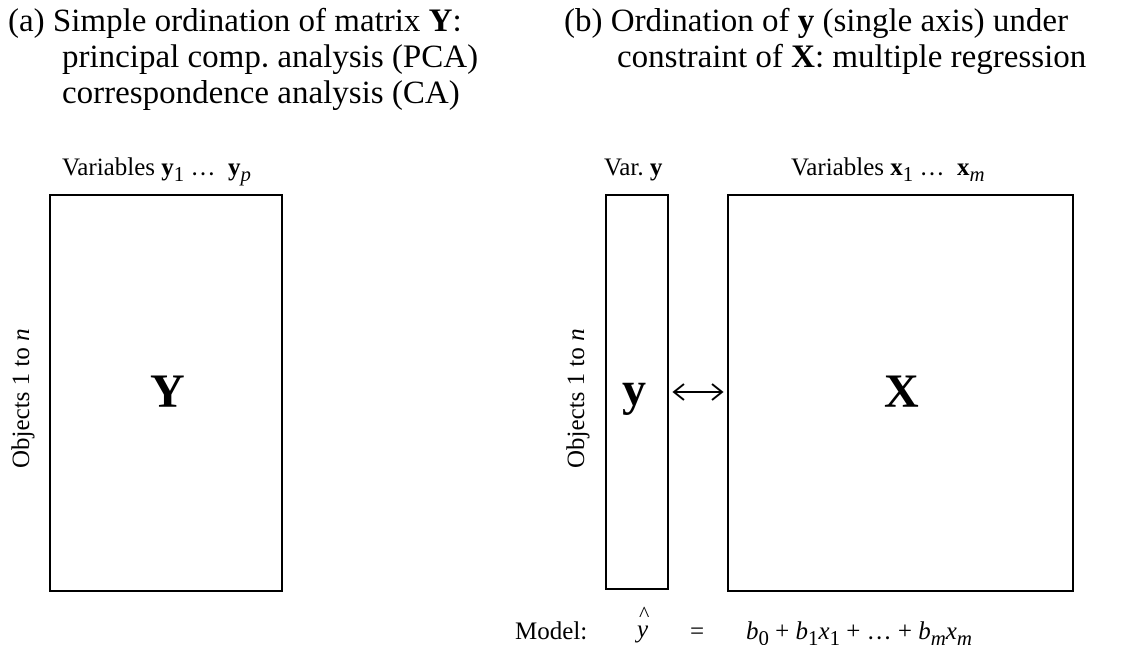 The image size is (1138, 660). I want to click on panel-a-columns-label: Variables y1 … yp, so click(156, 171).